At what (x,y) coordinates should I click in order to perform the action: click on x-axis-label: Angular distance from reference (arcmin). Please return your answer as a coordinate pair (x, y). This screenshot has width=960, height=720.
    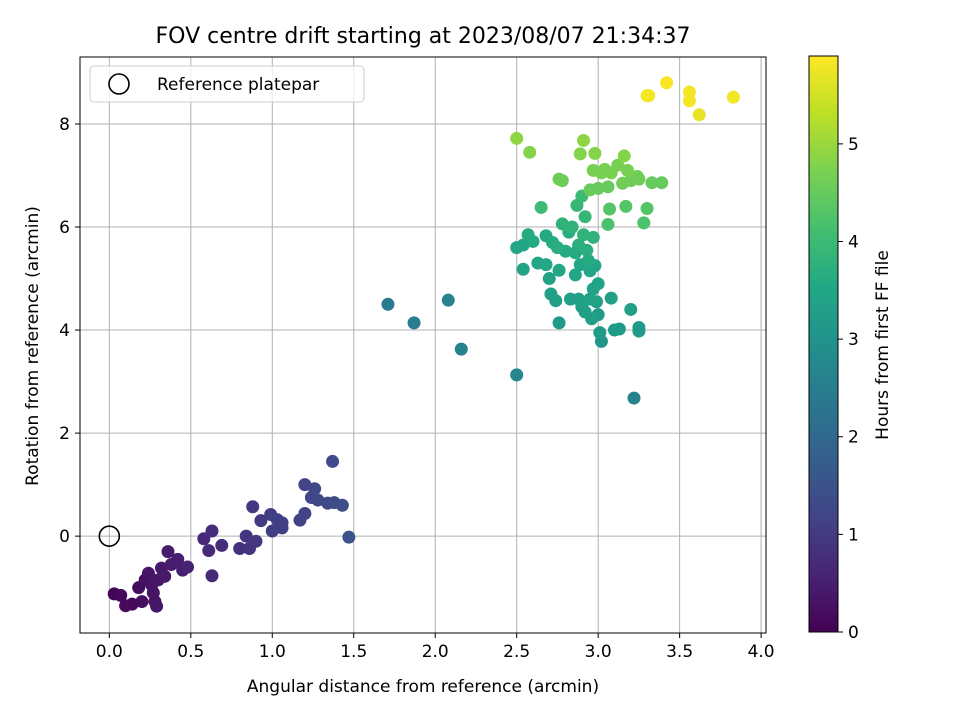
    Looking at the image, I should click on (423, 687).